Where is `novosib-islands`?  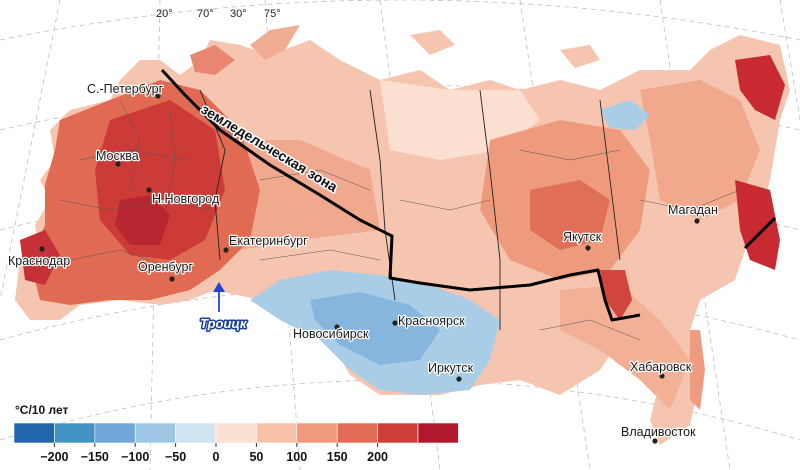 novosib-islands is located at coordinates (580, 56).